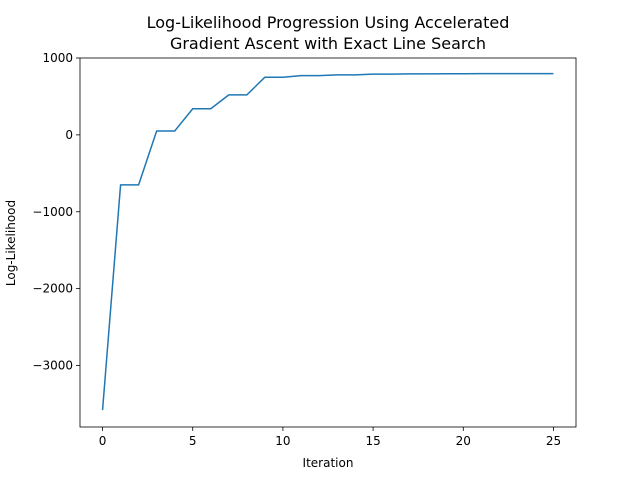 Image resolution: width=640 pixels, height=480 pixels. What do you see at coordinates (193, 441) in the screenshot?
I see `x-tick-label: 5` at bounding box center [193, 441].